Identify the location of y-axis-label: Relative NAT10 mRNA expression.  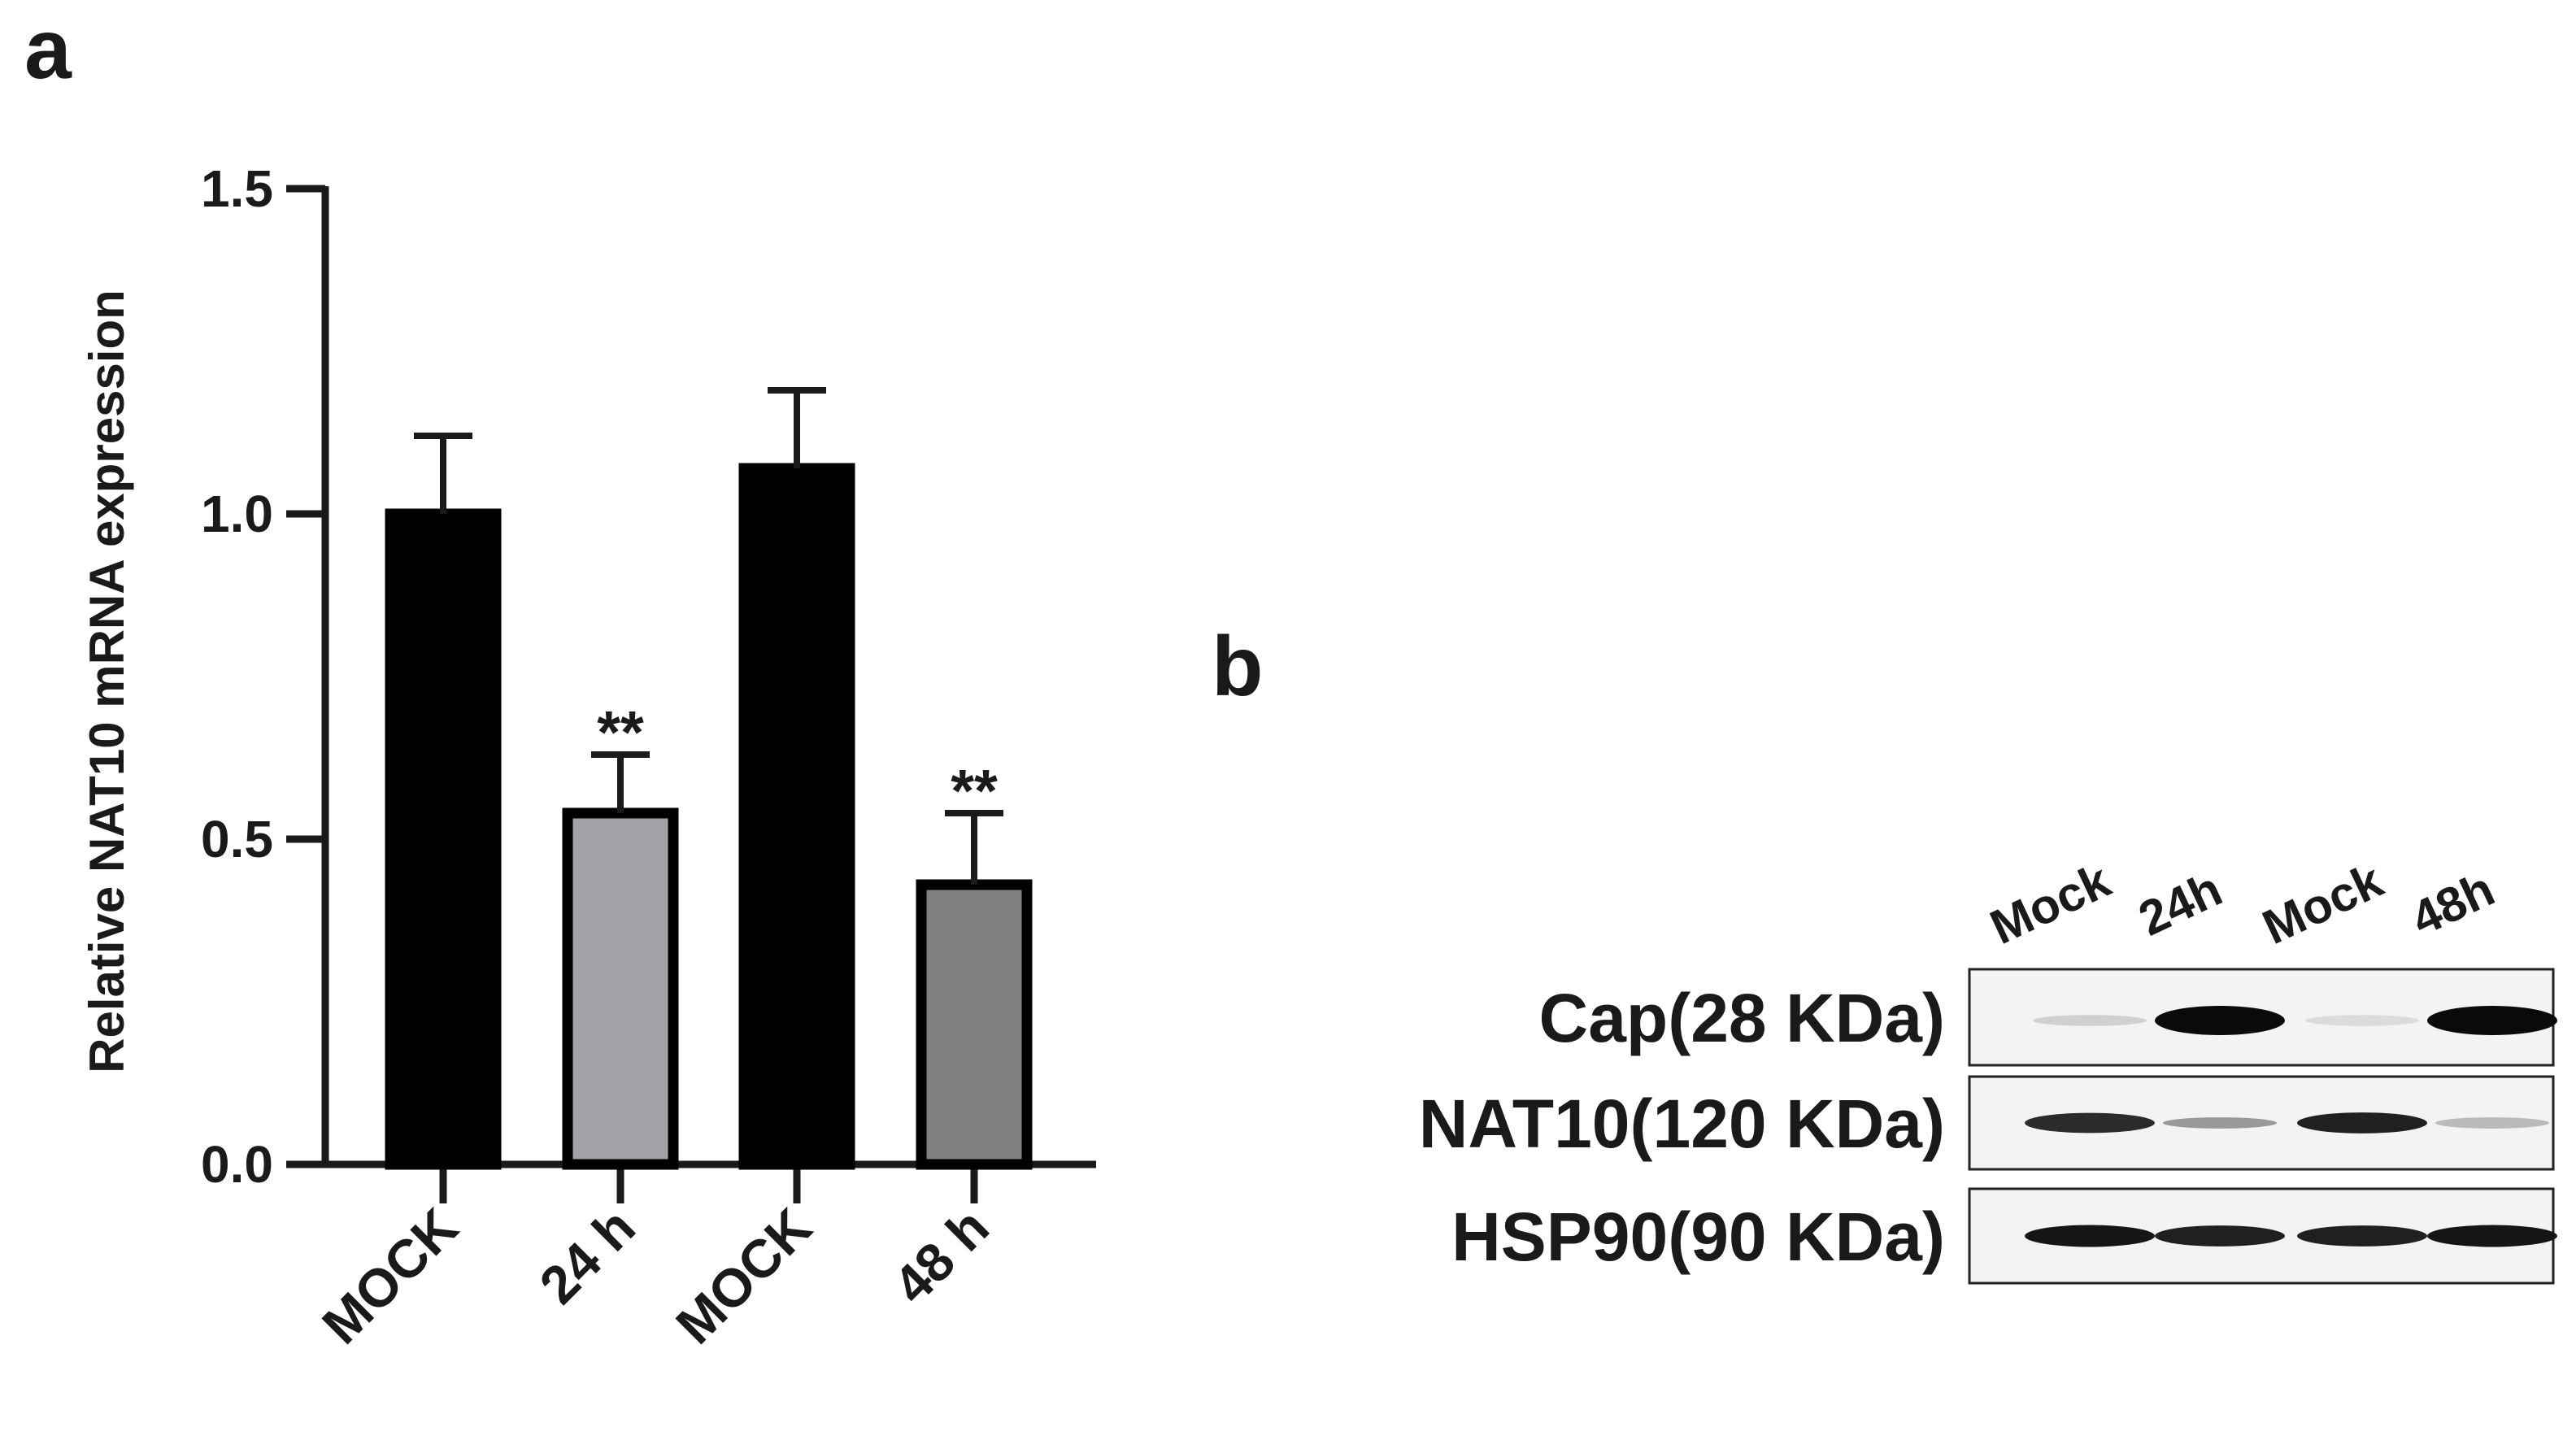
(107, 681).